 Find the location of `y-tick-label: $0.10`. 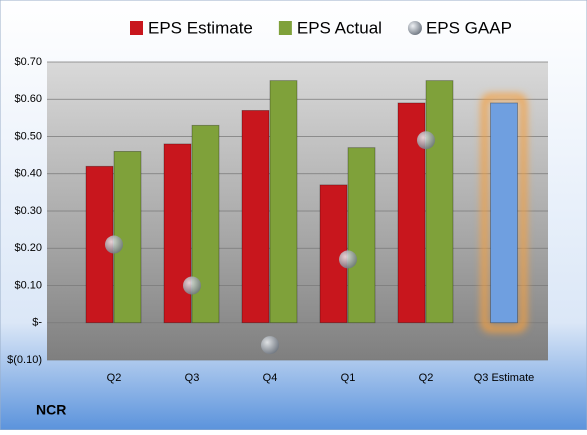

y-tick-label: $0.10 is located at coordinates (28, 285).